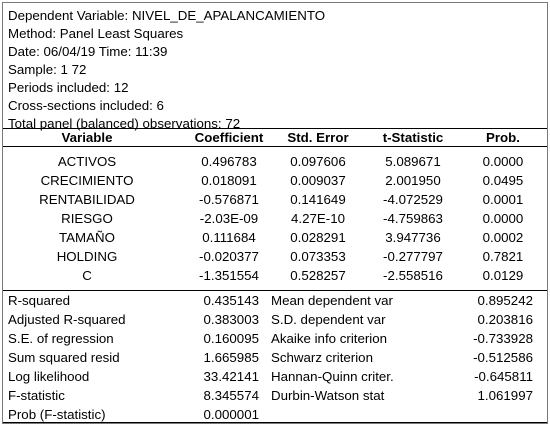 This screenshot has height=426, width=550. Describe the element at coordinates (328, 319) in the screenshot. I see `stat-label: S.D. dependent var` at that location.